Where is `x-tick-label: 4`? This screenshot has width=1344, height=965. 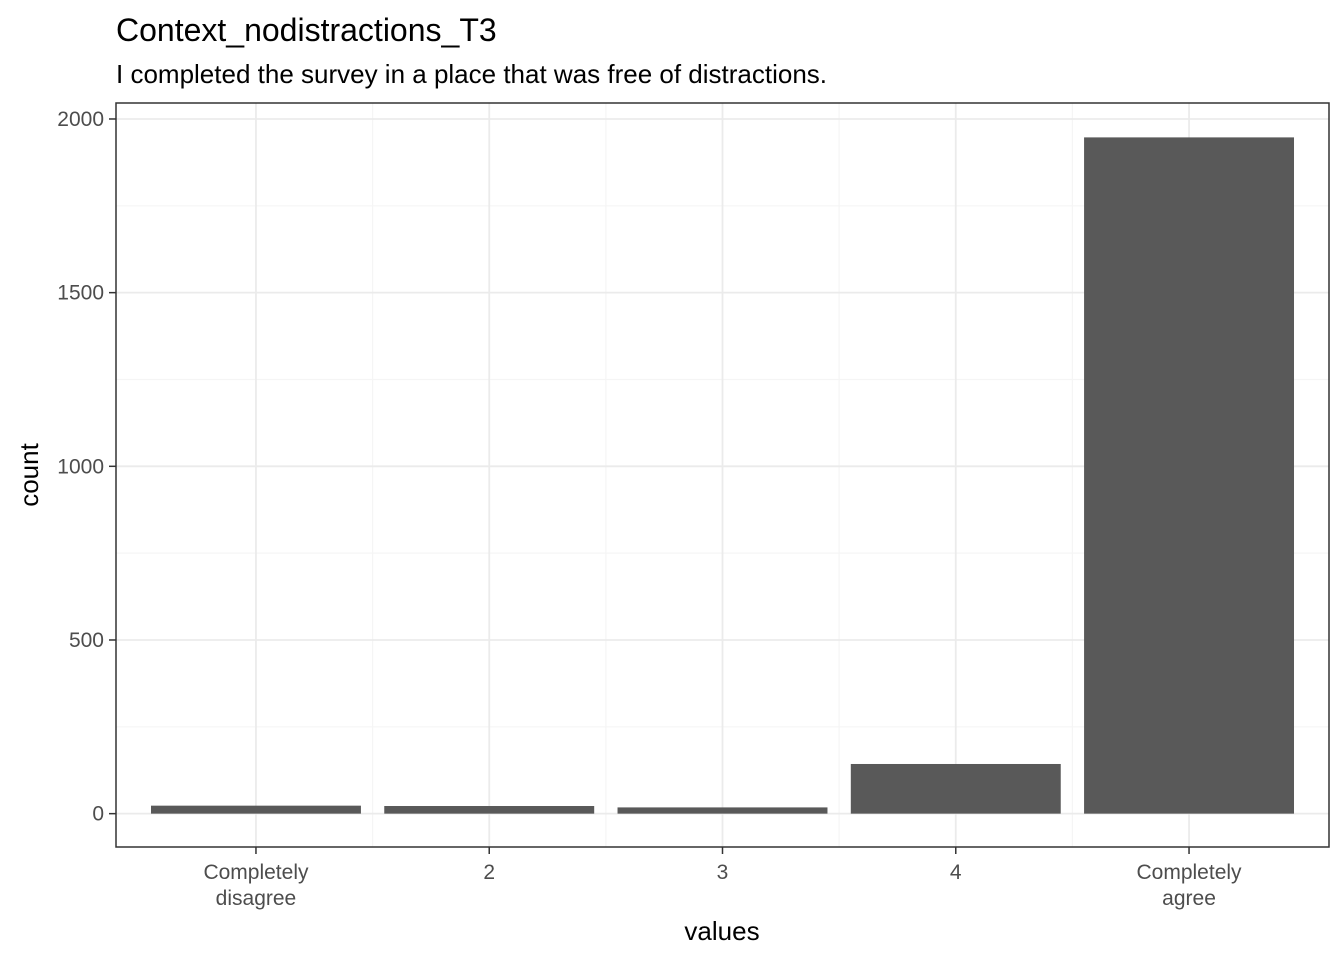 x-tick-label: 4 is located at coordinates (956, 872).